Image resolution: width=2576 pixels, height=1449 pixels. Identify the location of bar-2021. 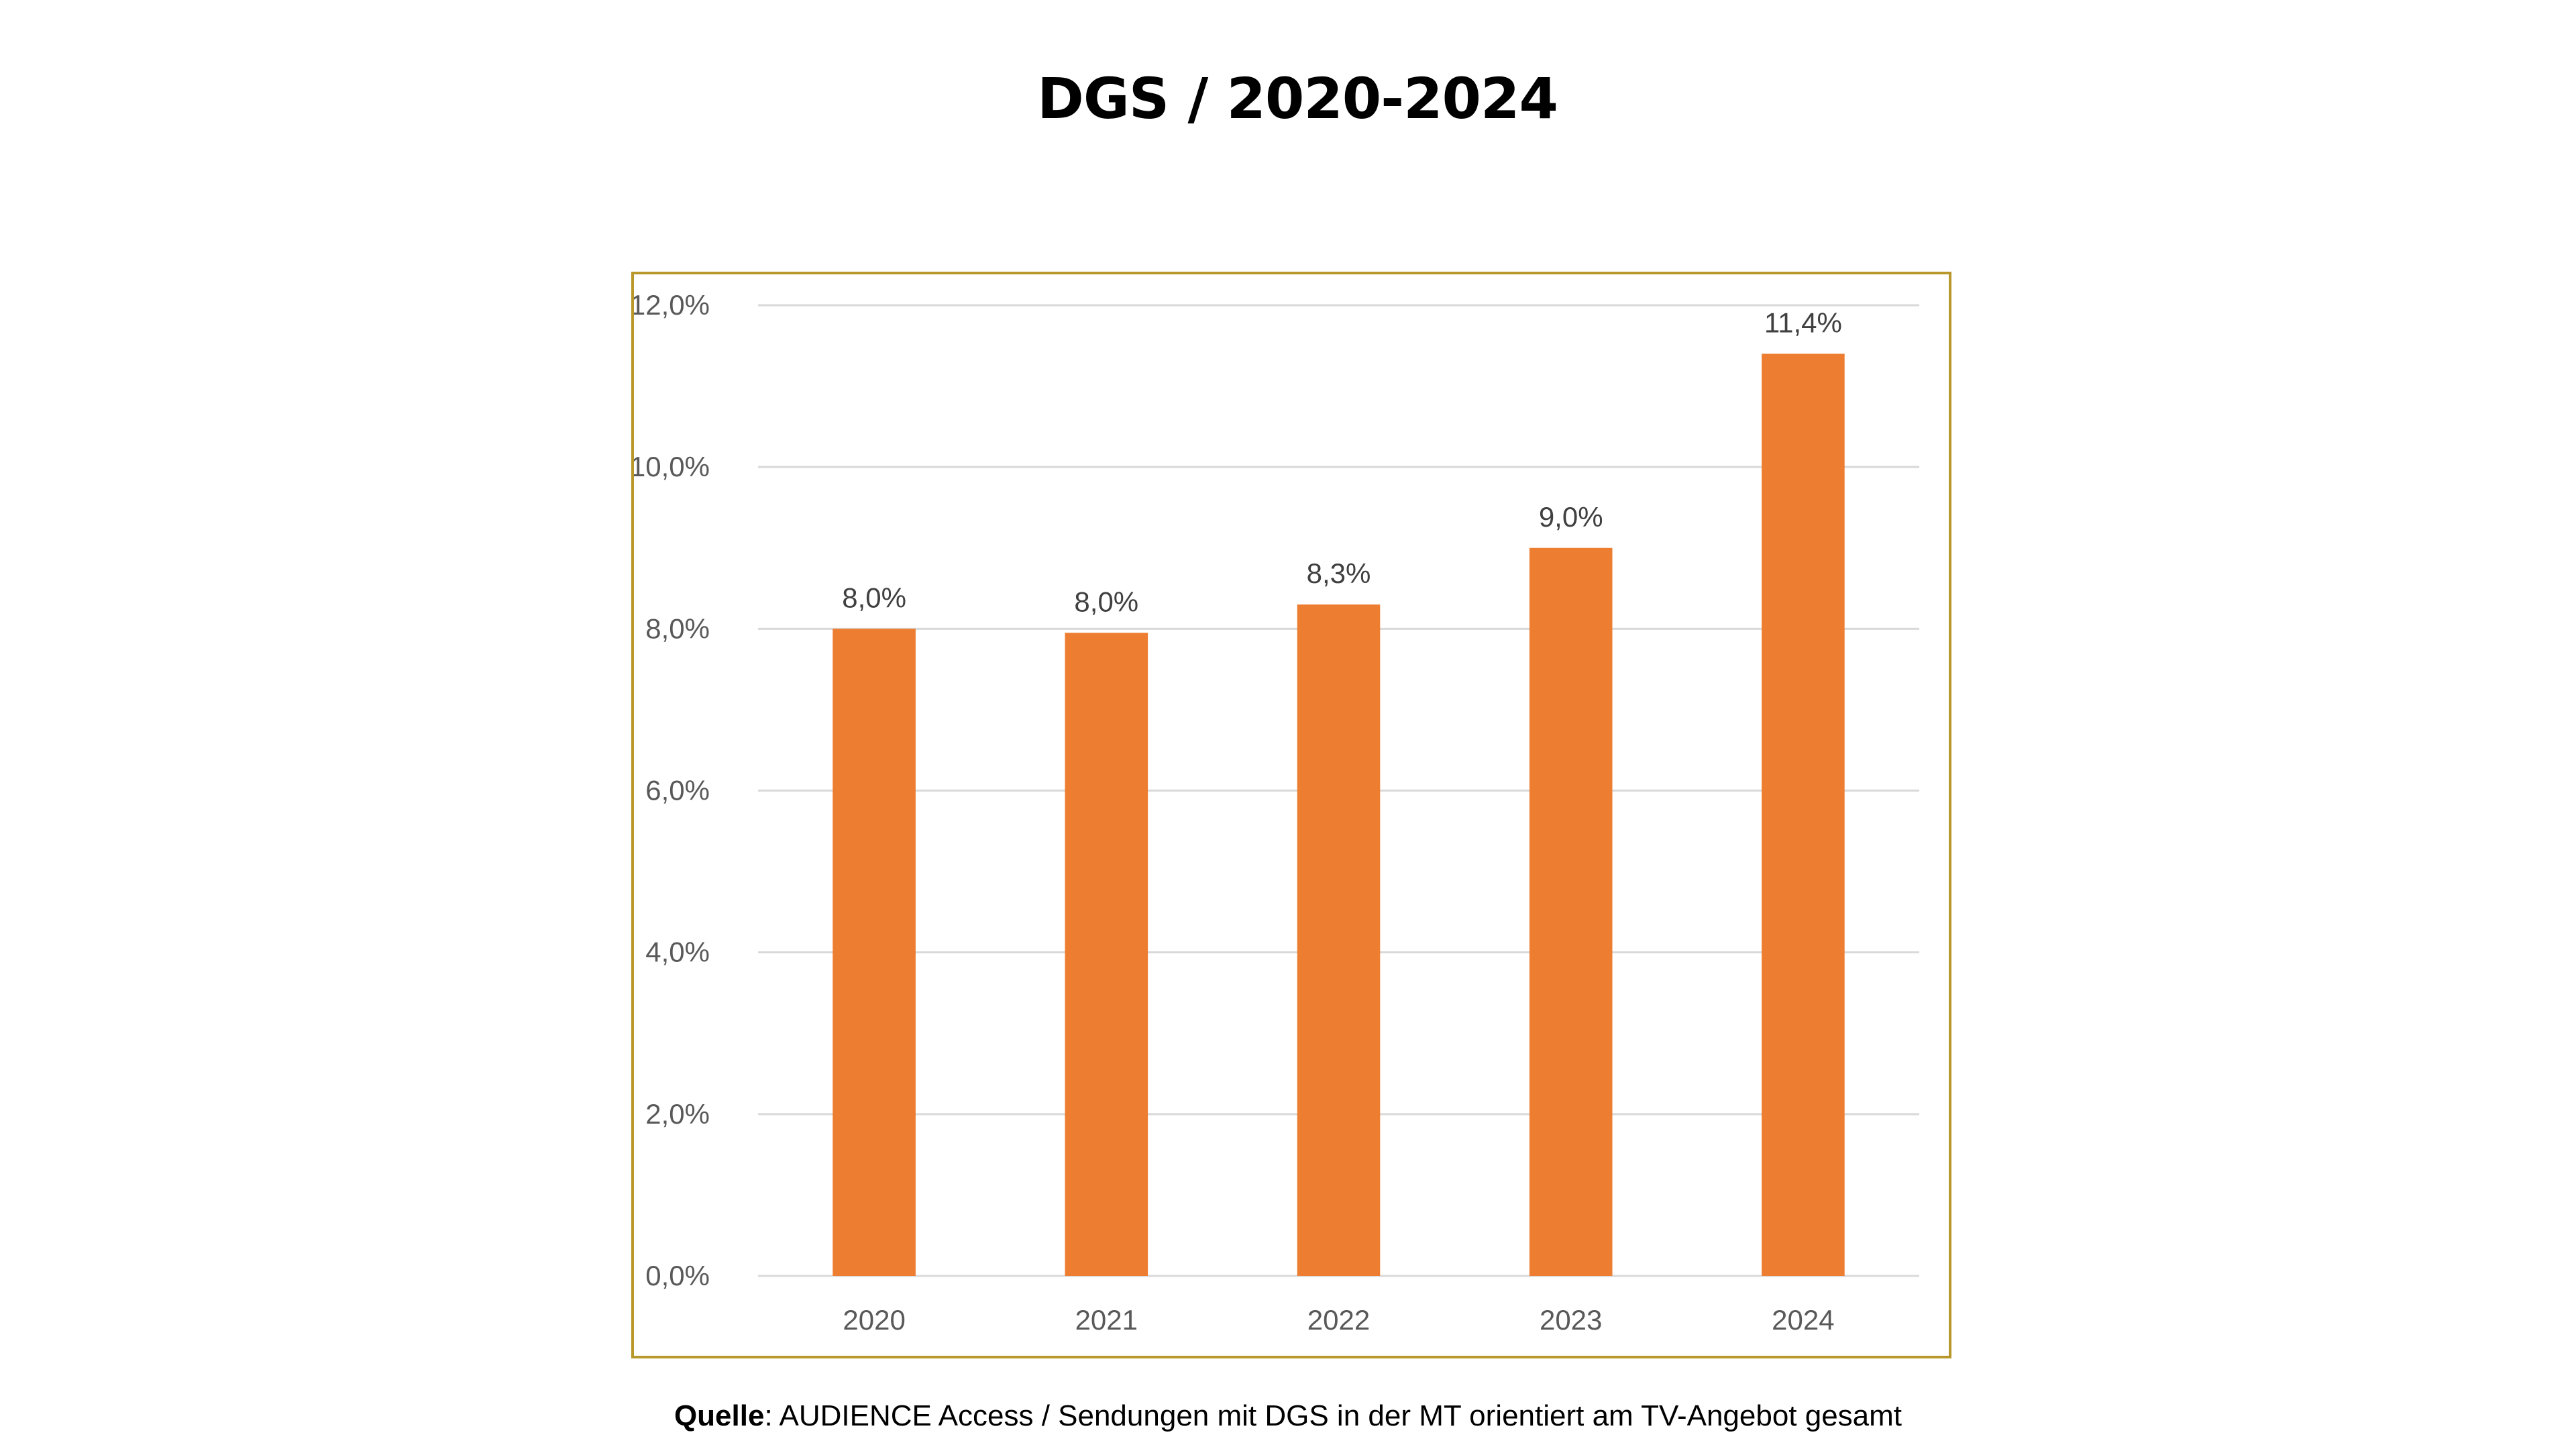
(1106, 954).